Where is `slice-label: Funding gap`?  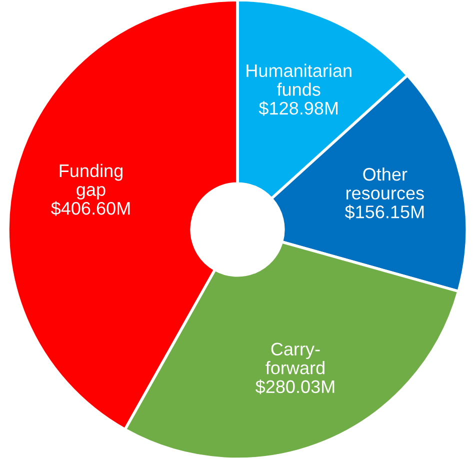
slice-label: Funding gap is located at coordinates (91, 182).